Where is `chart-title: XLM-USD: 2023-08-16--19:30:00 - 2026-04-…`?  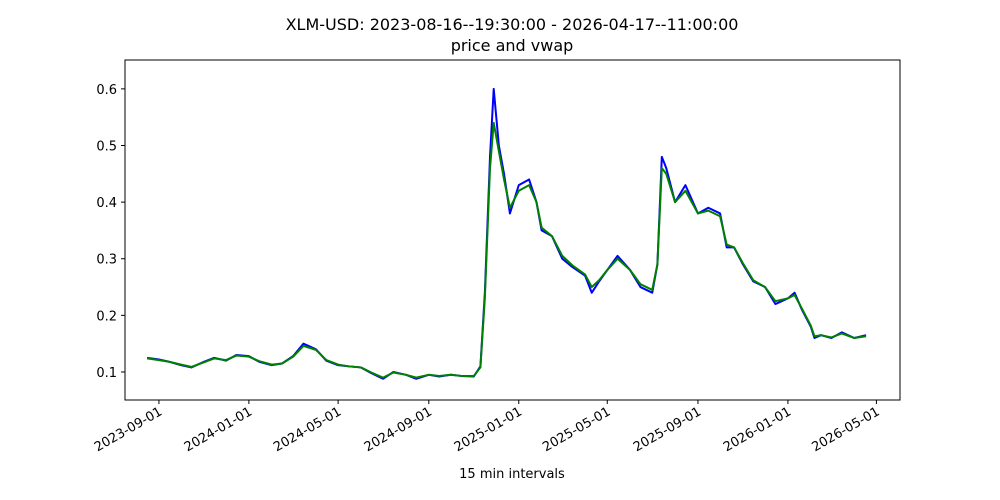 chart-title: XLM-USD: 2023-08-16--19:30:00 - 2026-04-… is located at coordinates (512, 24).